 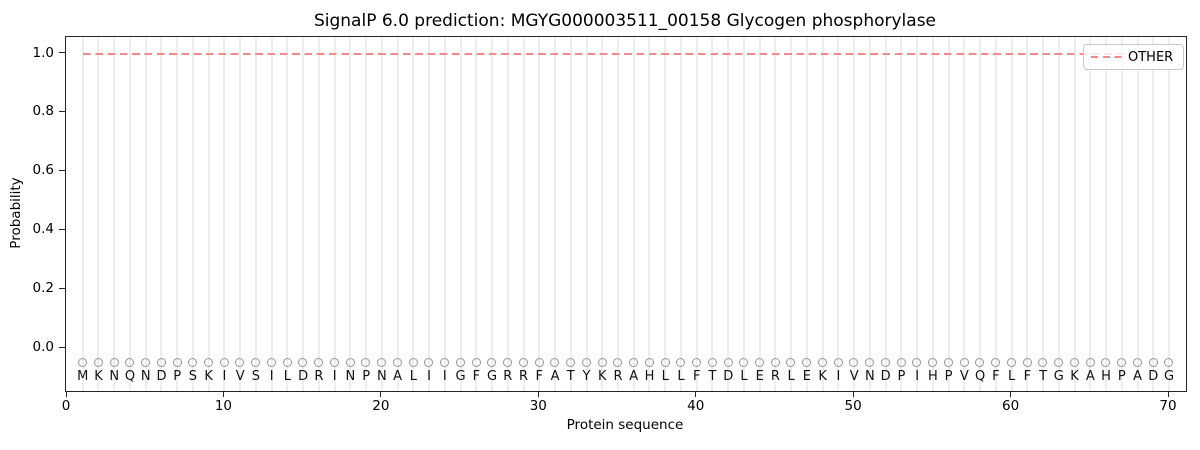 What do you see at coordinates (1151, 57) in the screenshot?
I see `legend-other-label: OTHER` at bounding box center [1151, 57].